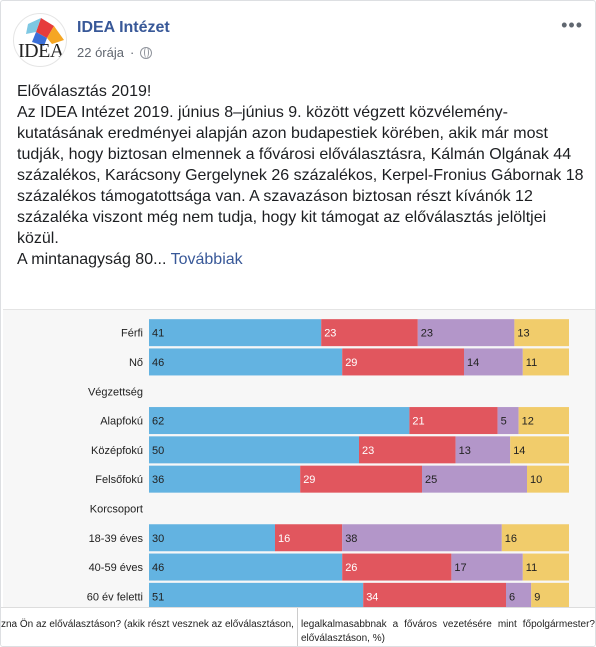  Describe the element at coordinates (41, 51) in the screenshot. I see `avatar-text: IDEA` at that location.